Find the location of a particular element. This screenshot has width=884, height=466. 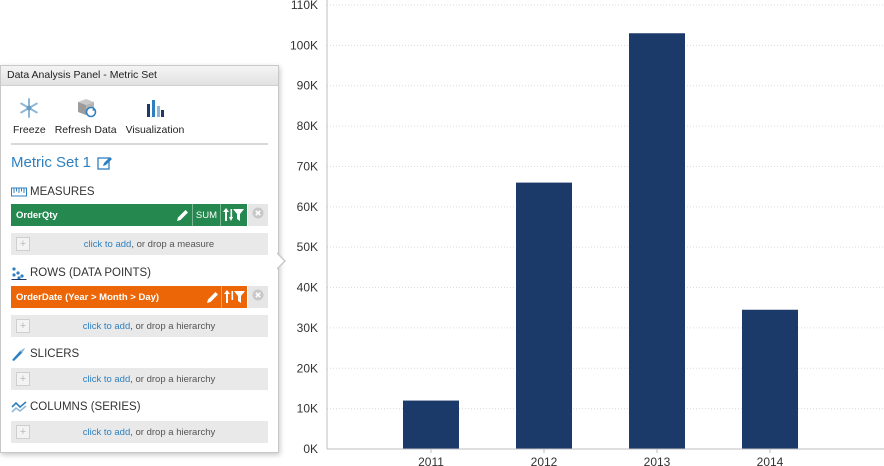

x-tick-label: 2011 is located at coordinates (431, 460).